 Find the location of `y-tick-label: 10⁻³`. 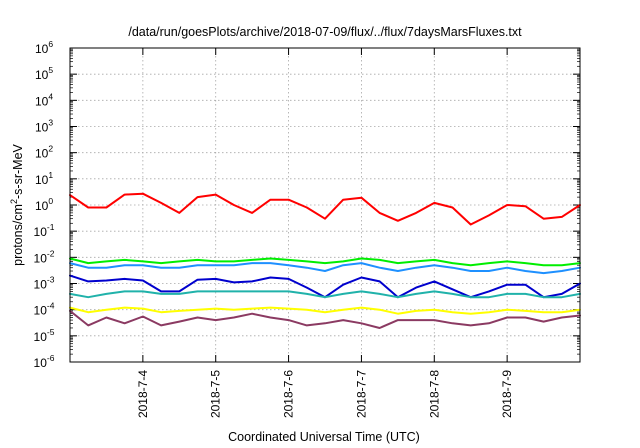

y-tick-label: 10⁻³ is located at coordinates (44, 283).